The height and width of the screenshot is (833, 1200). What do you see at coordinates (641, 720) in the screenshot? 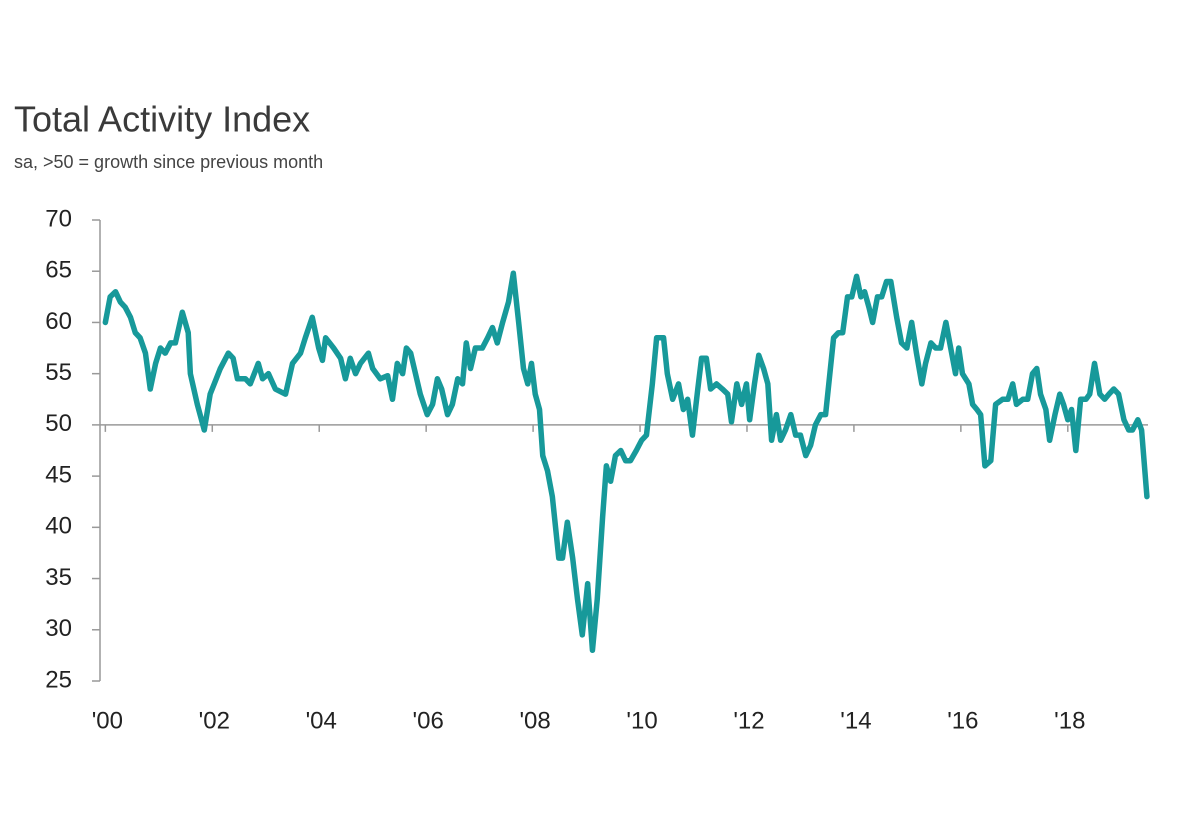
I see `x-tick-label: '10` at bounding box center [641, 720].